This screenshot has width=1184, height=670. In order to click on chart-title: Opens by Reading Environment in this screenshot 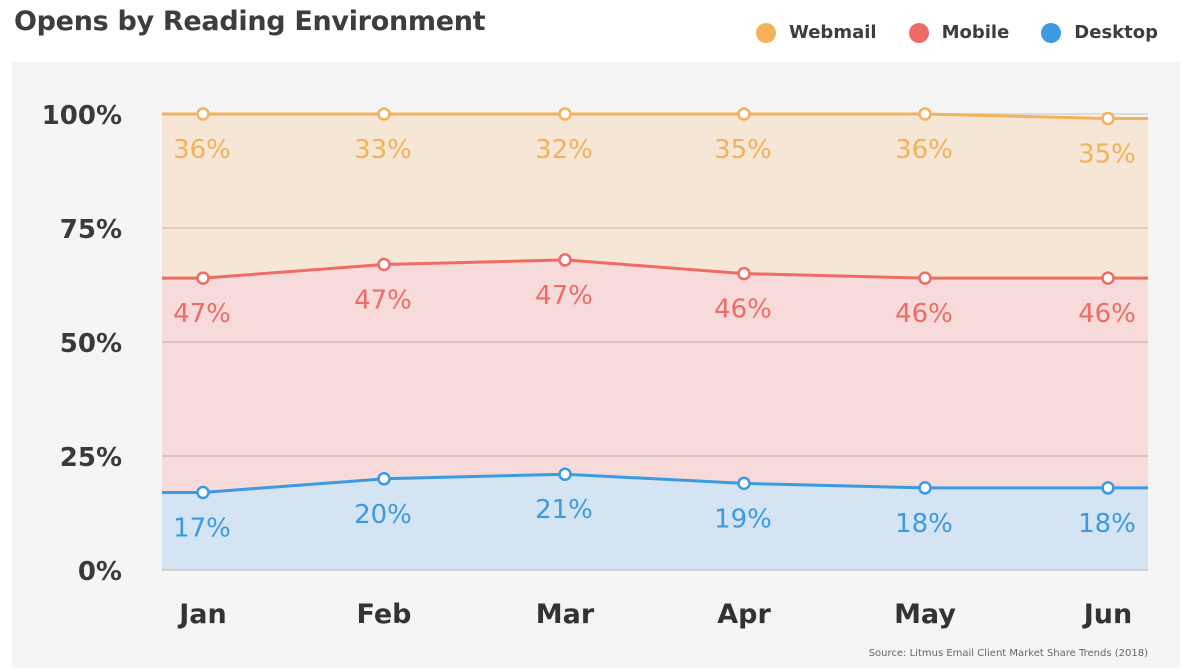, I will do `click(250, 21)`.